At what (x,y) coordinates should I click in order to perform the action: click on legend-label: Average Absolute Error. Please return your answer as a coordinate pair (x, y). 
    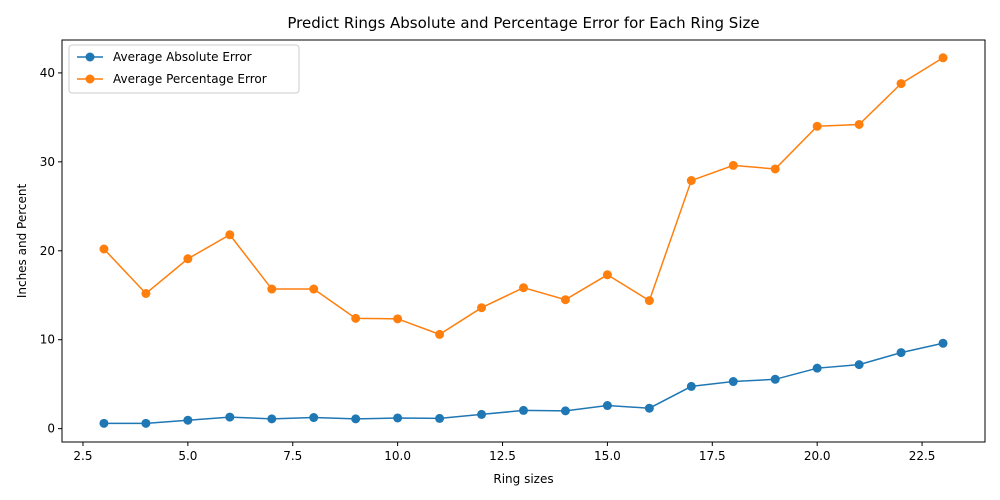
    Looking at the image, I should click on (182, 57).